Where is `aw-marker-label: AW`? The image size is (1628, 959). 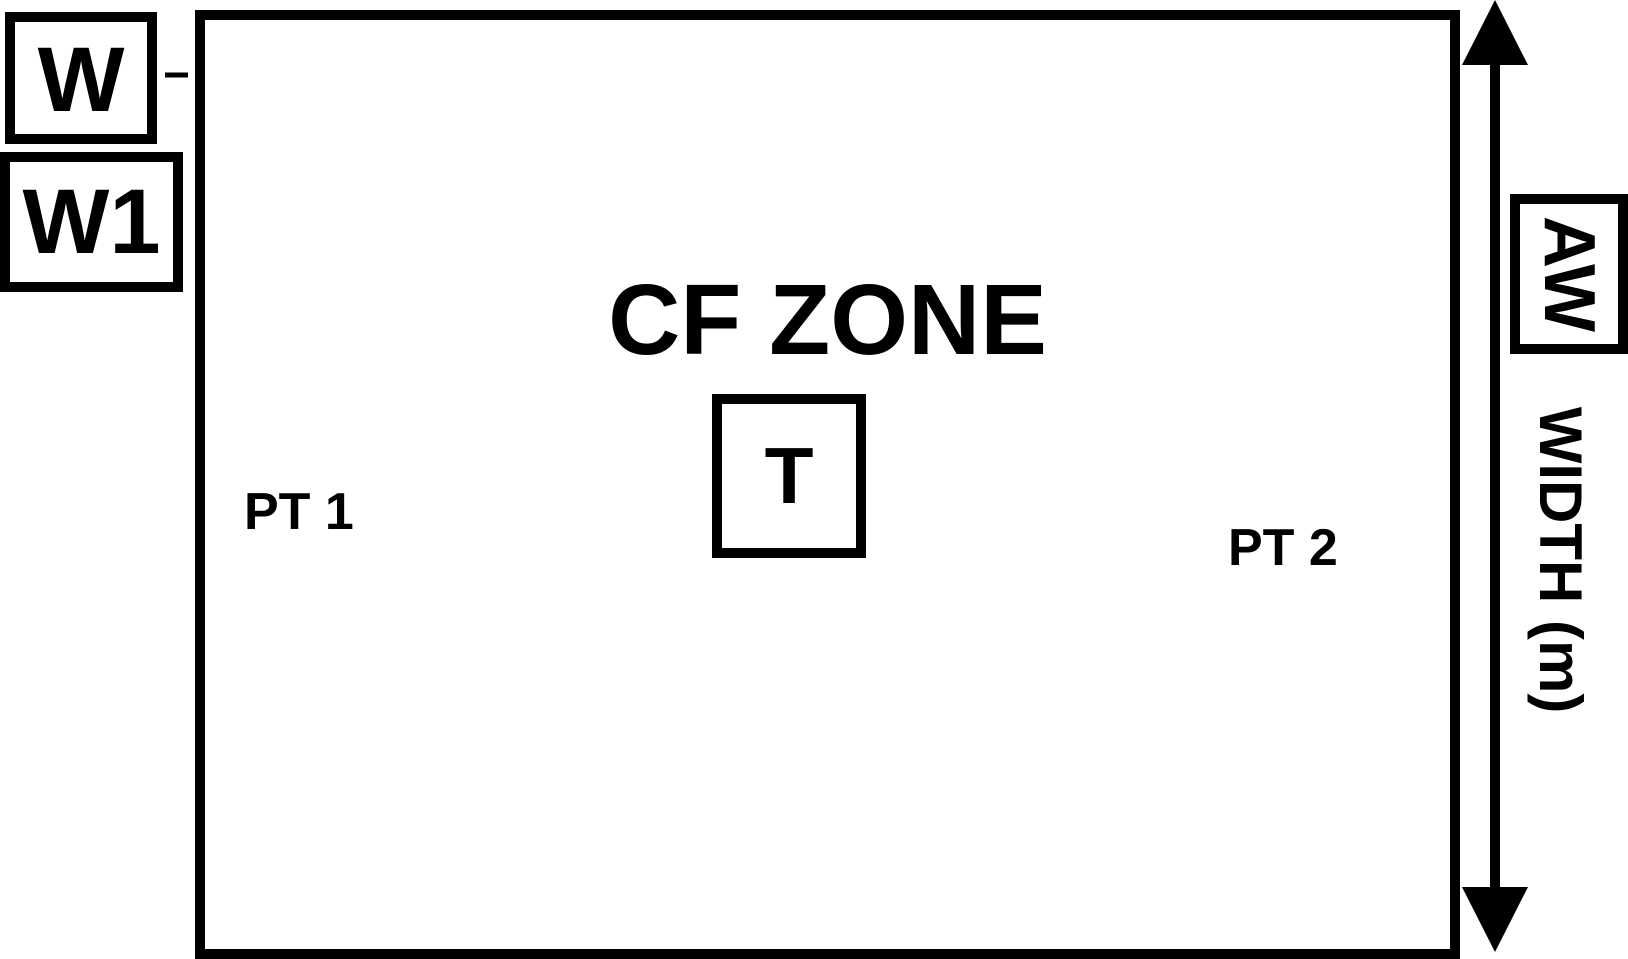
aw-marker-label: AW is located at coordinates (1568, 274).